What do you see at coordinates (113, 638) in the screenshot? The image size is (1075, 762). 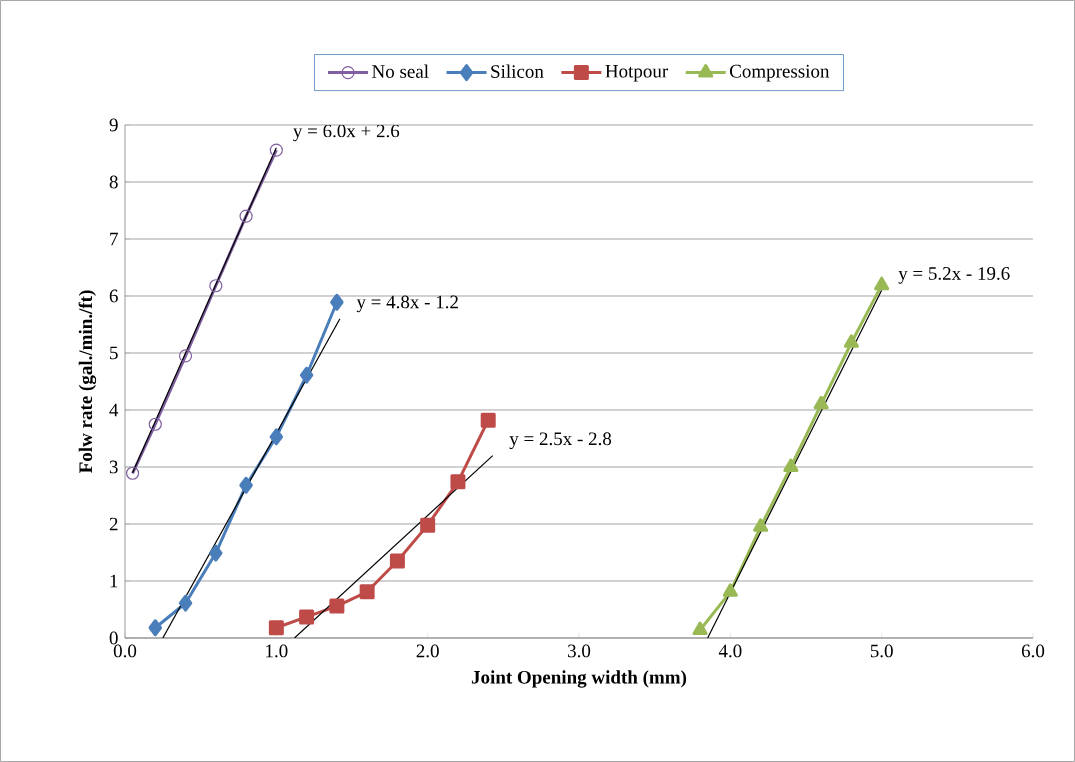 I see `y-tick-label: 0` at bounding box center [113, 638].